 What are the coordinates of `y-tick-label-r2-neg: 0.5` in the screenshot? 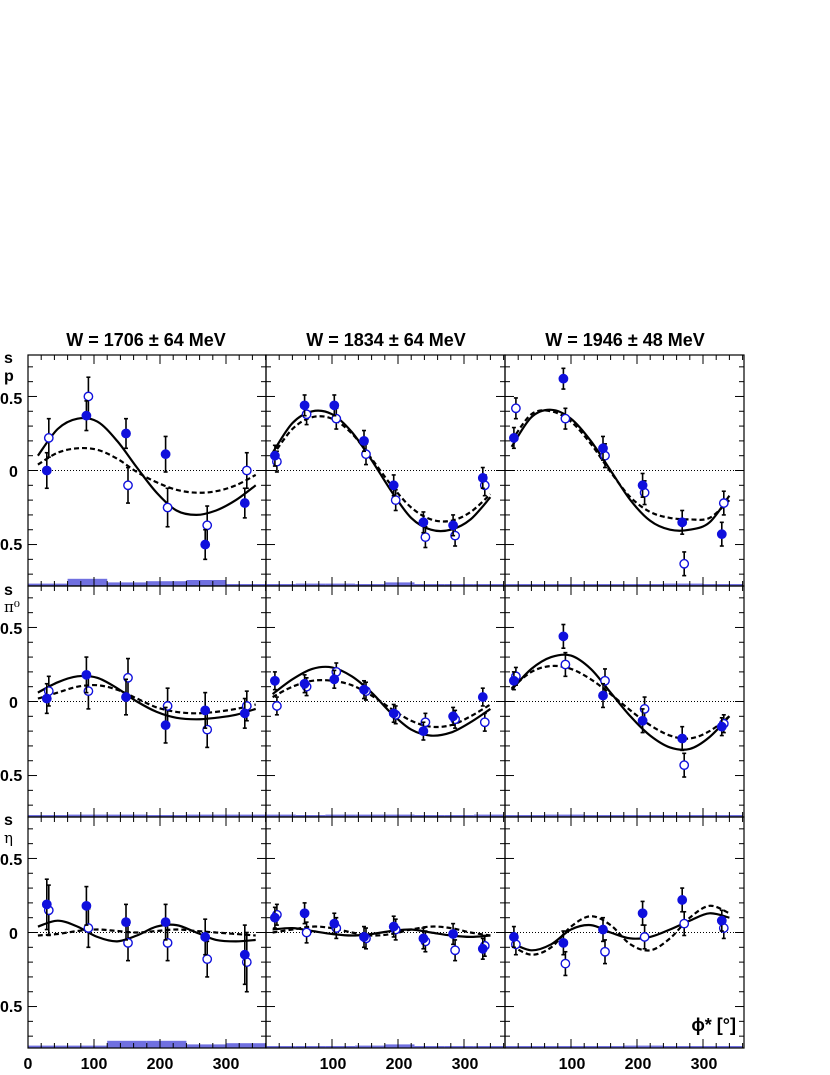 It's located at (11, 776).